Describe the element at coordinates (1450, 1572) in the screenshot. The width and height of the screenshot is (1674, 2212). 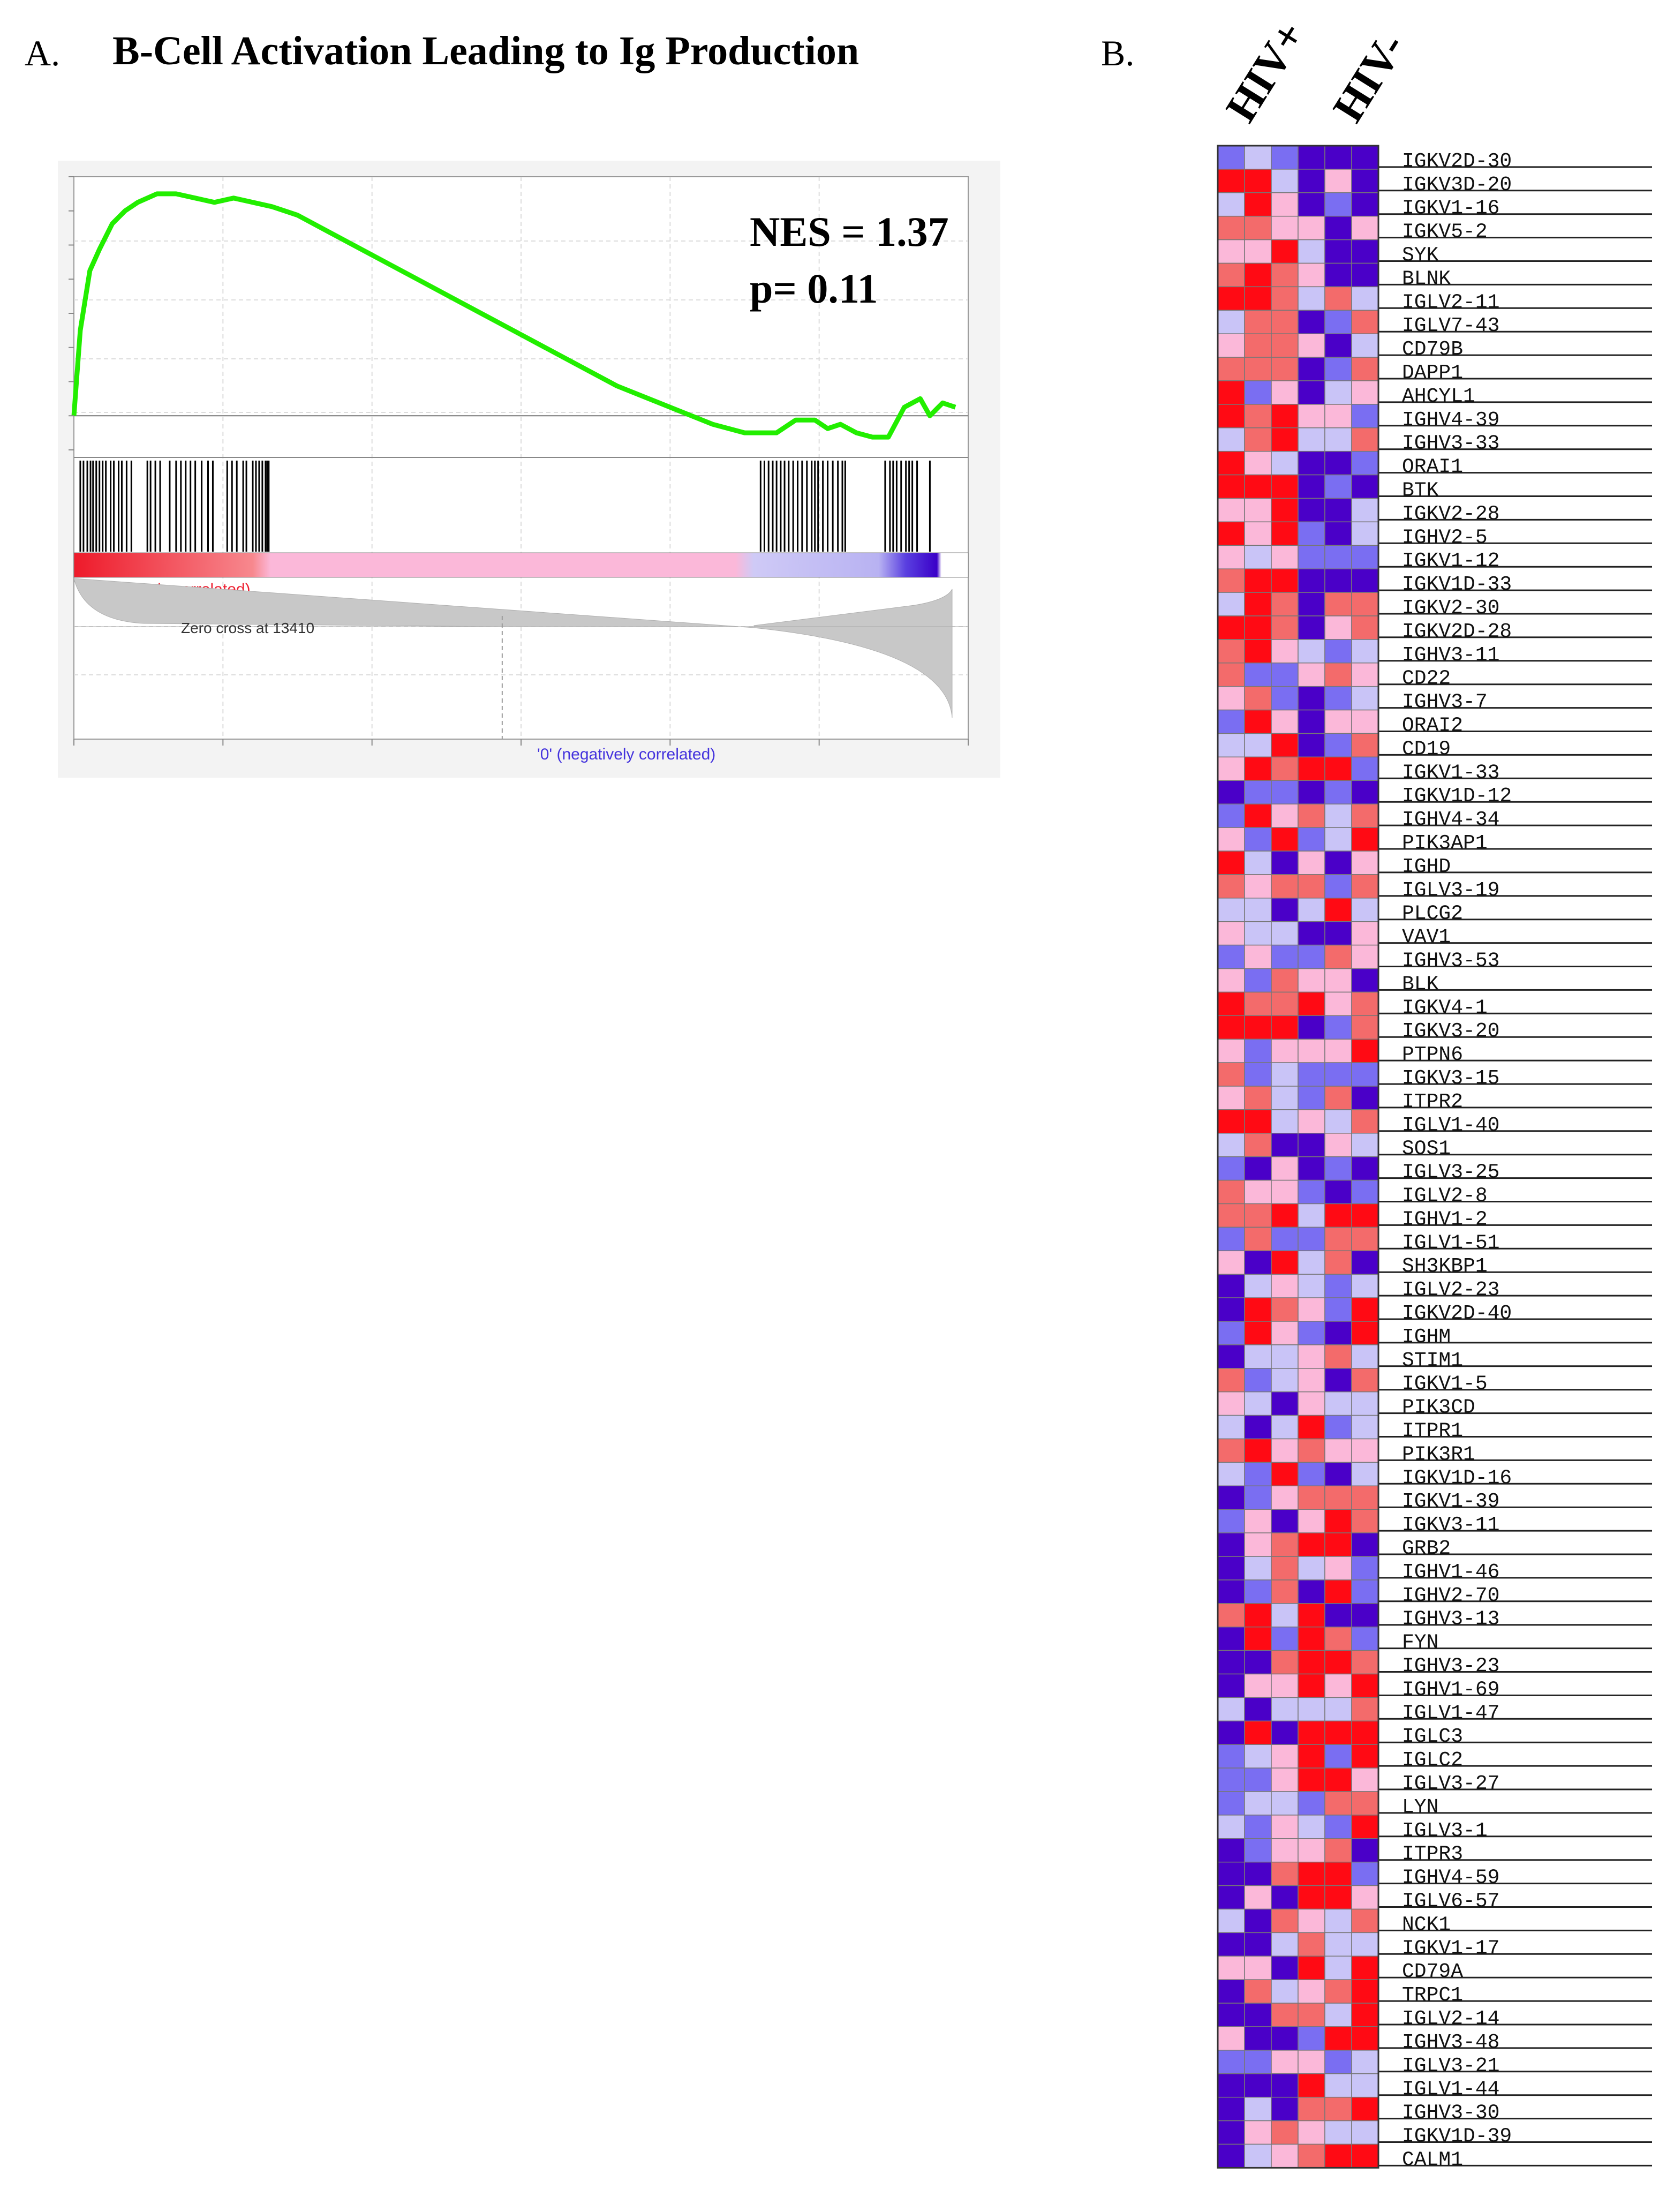
I see `gene-label: IGHV1-46` at that location.